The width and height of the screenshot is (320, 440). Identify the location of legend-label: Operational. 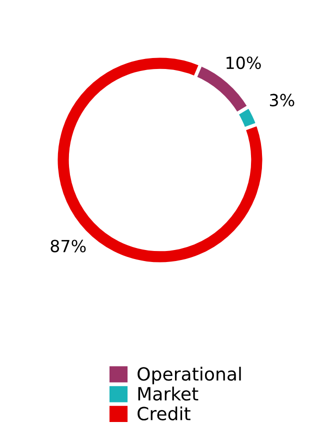
(189, 375).